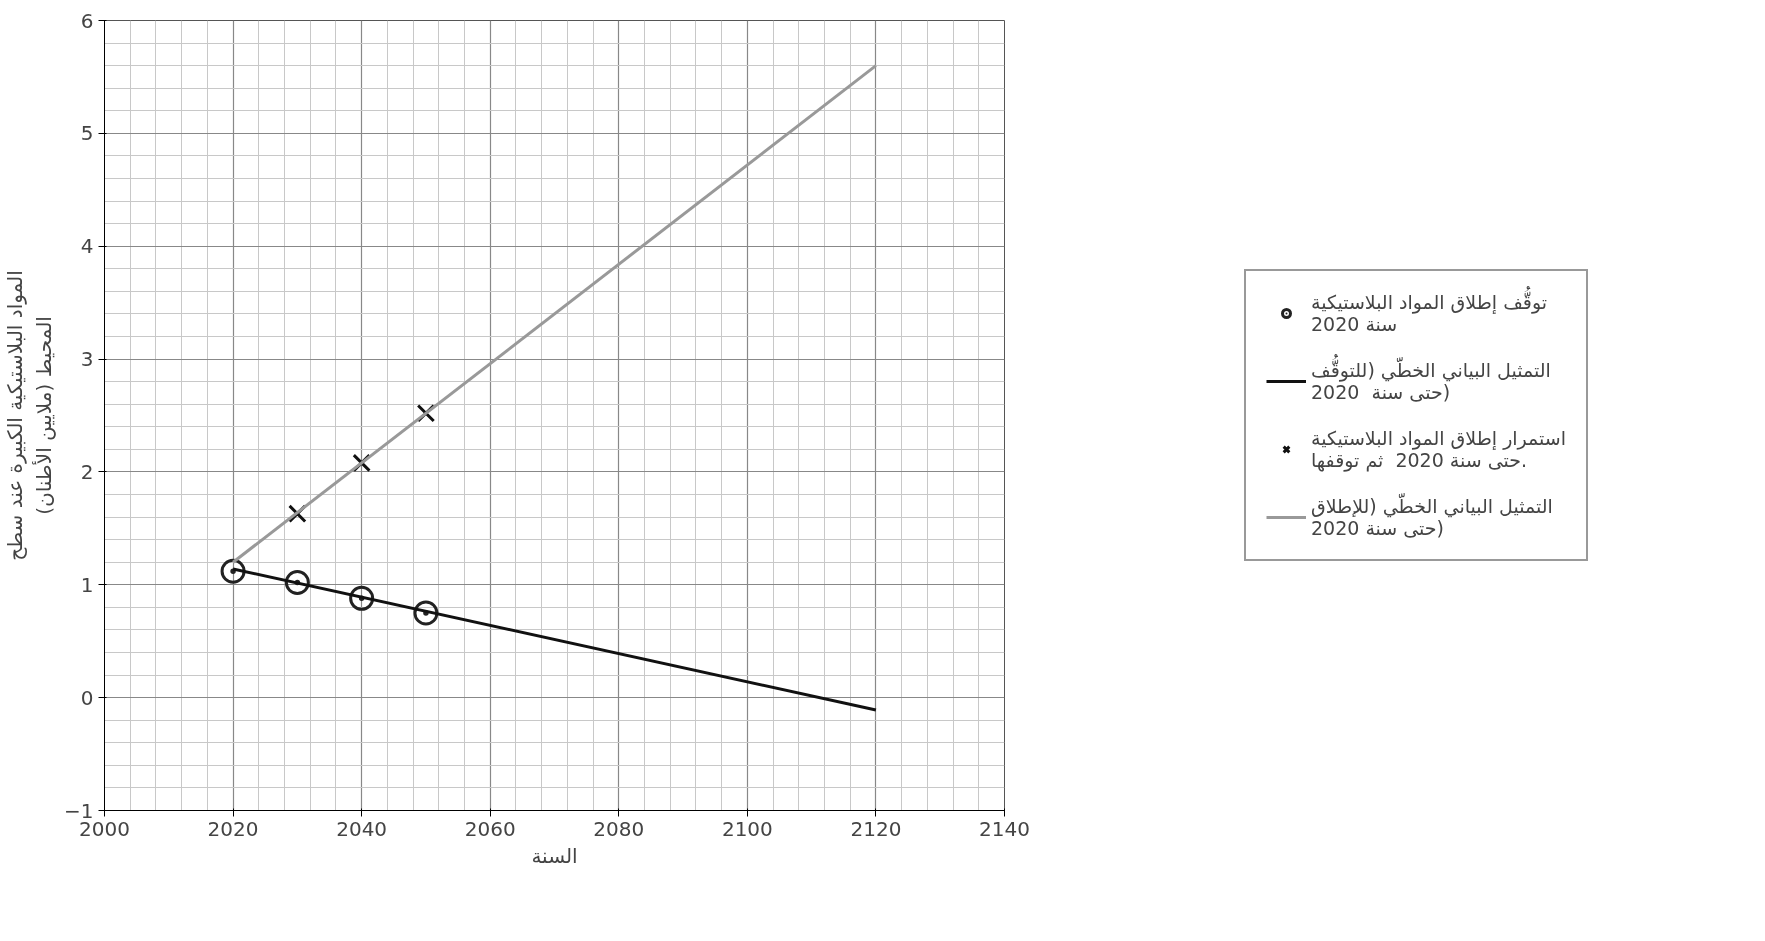 This screenshot has width=1765, height=941. I want to click on y-tick-label: 4, so click(87, 246).